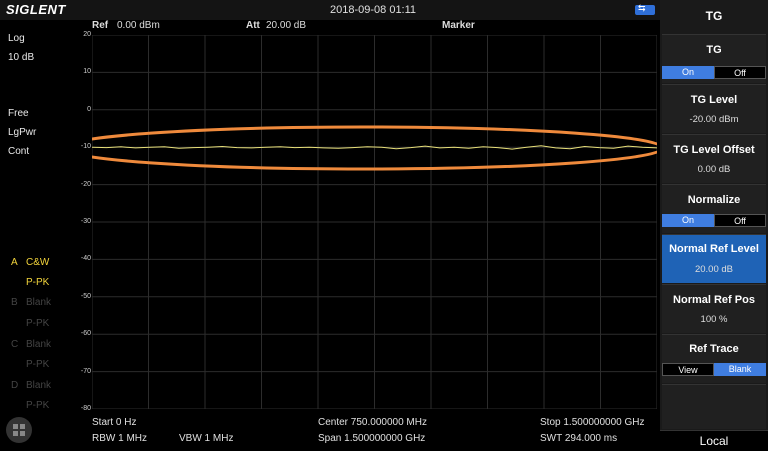  Describe the element at coordinates (714, 58) in the screenshot. I see `tg-toggle-button: TG On Off` at that location.